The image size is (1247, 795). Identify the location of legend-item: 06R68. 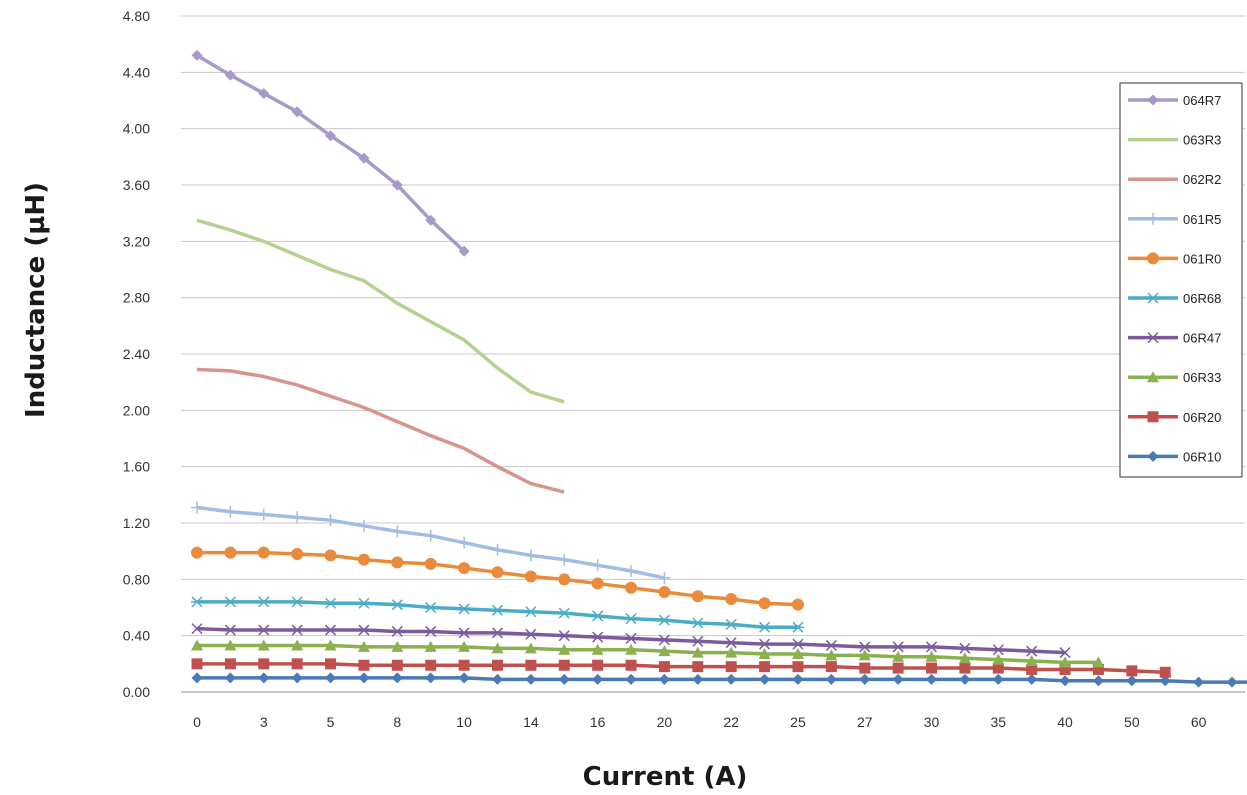
(1174, 298).